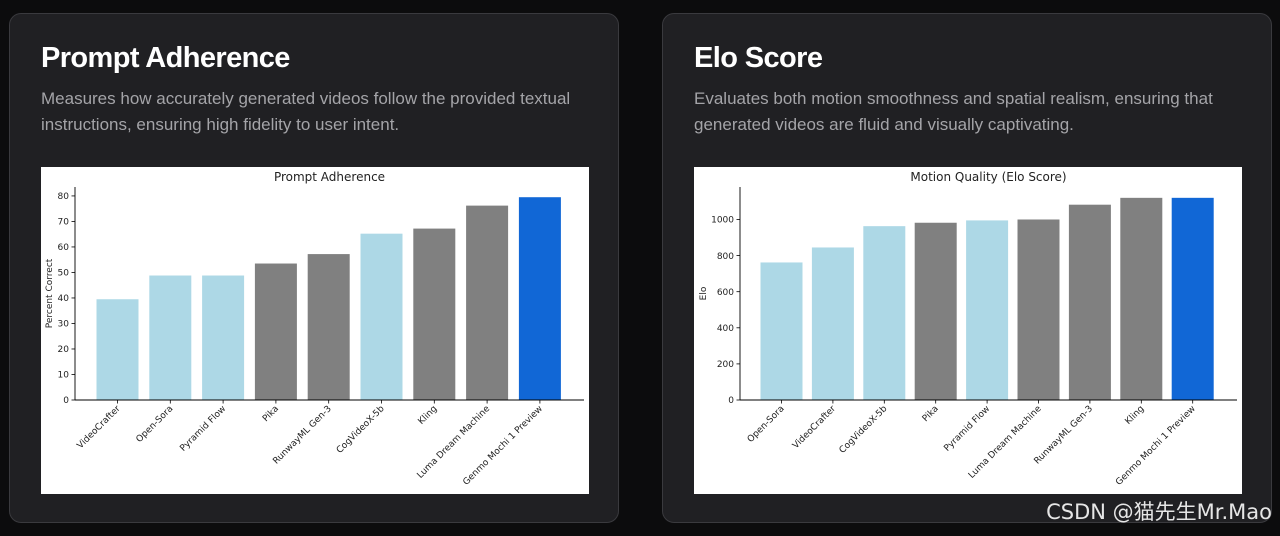 Image resolution: width=1280 pixels, height=536 pixels. I want to click on y-tick-label: 50, so click(64, 274).